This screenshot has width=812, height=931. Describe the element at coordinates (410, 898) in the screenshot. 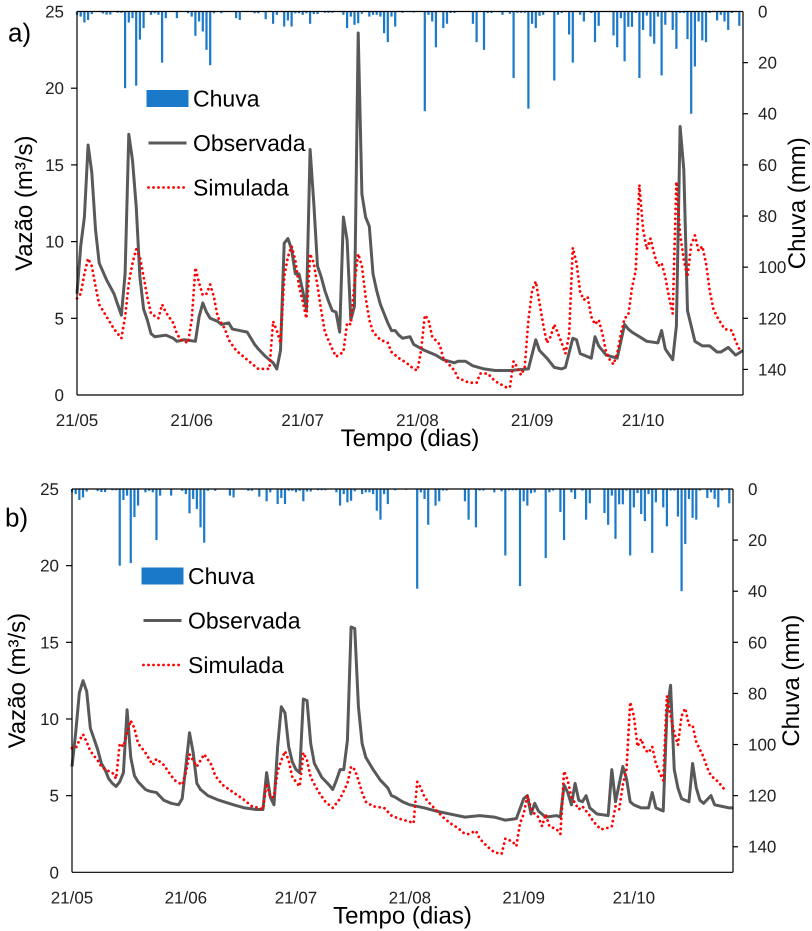

I see `x-tick-label: 21/08` at that location.